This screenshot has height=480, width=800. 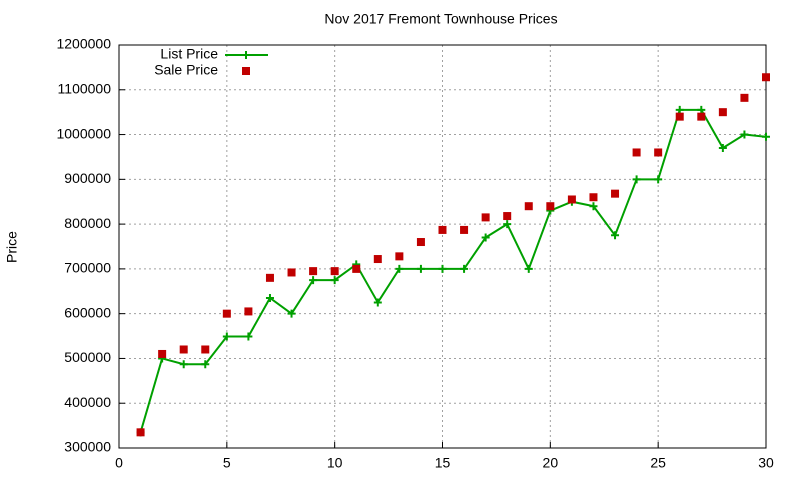 I want to click on y-tick-label: 500000, so click(x=87, y=357).